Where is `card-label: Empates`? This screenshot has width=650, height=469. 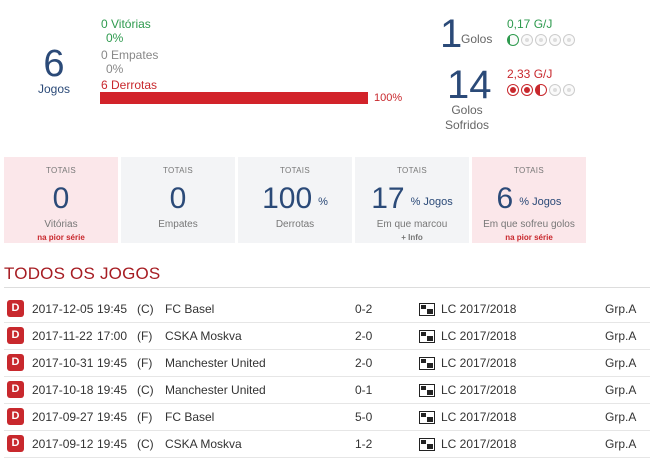 card-label: Empates is located at coordinates (178, 224).